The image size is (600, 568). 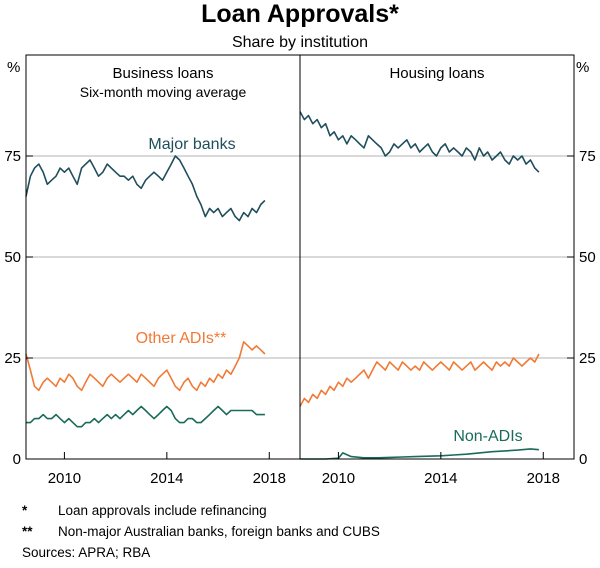 I want to click on y-tick-label-left: 25, so click(x=12, y=358).